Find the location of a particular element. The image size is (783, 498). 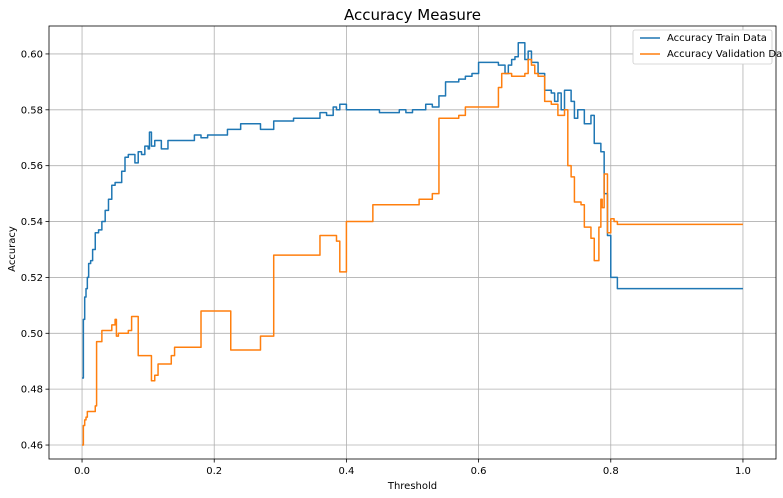

legend-label-validation: Accuracy Validation Data is located at coordinates (725, 54).